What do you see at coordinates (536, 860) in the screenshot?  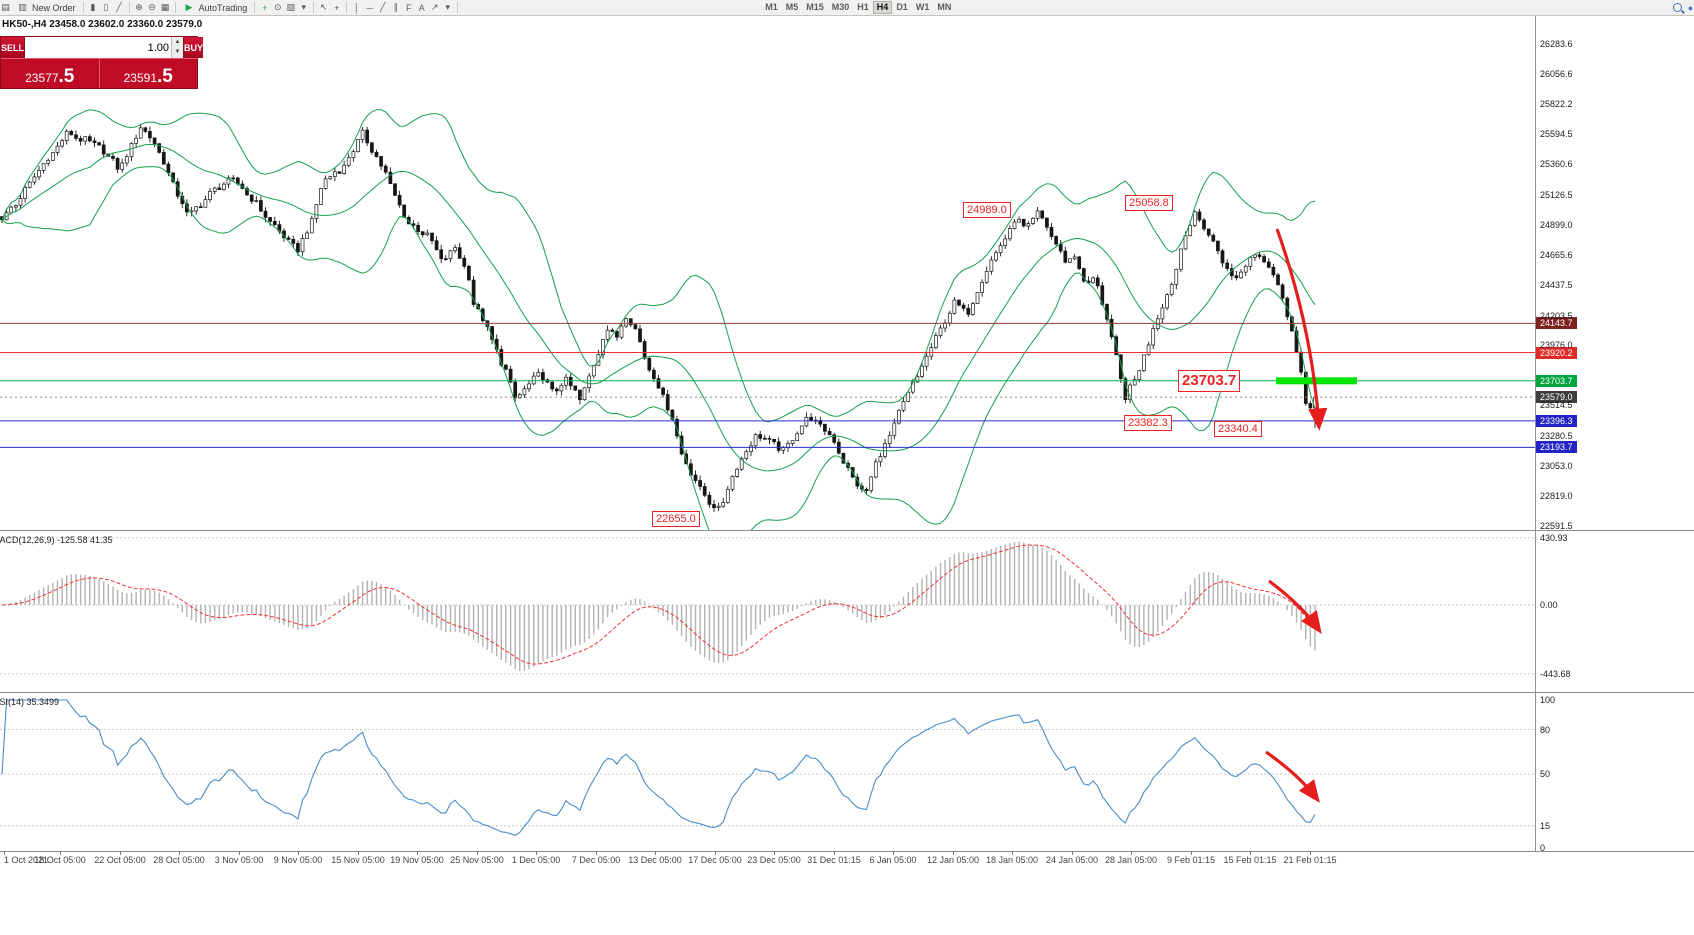 I see `time-axis-label: 1 Dec 05:00` at bounding box center [536, 860].